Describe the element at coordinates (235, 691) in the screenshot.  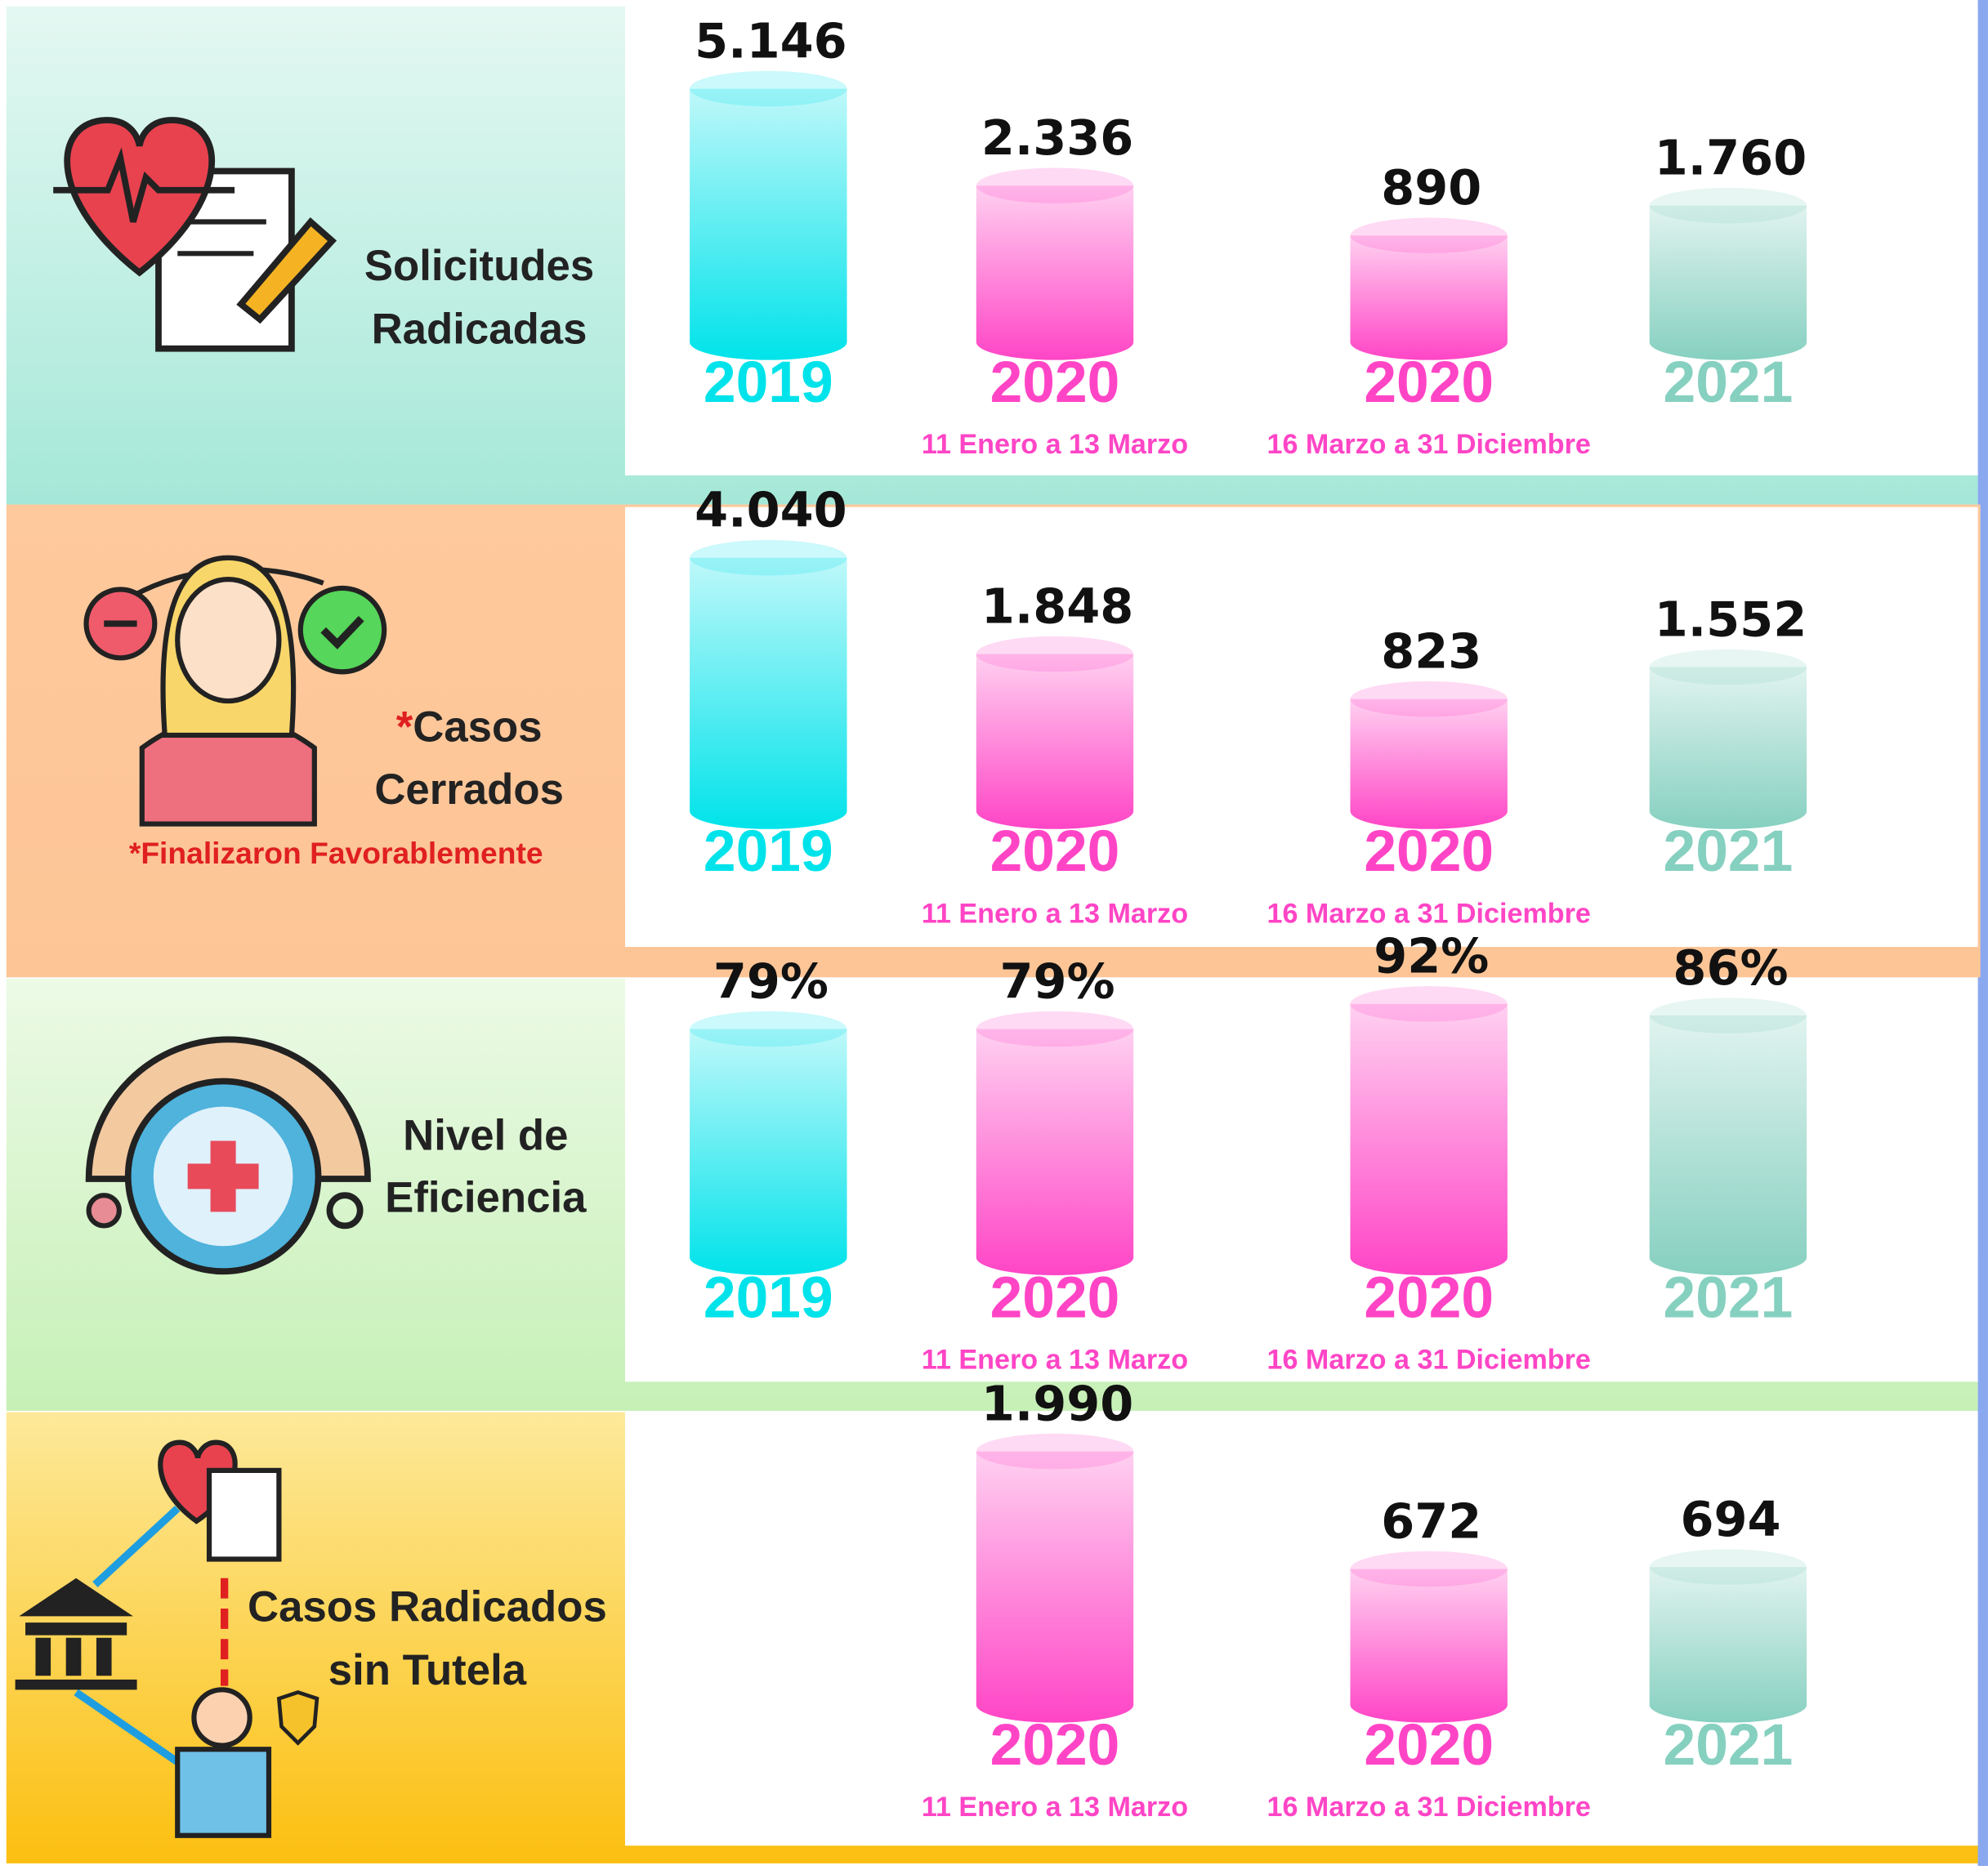
I see `icon-woman` at that location.